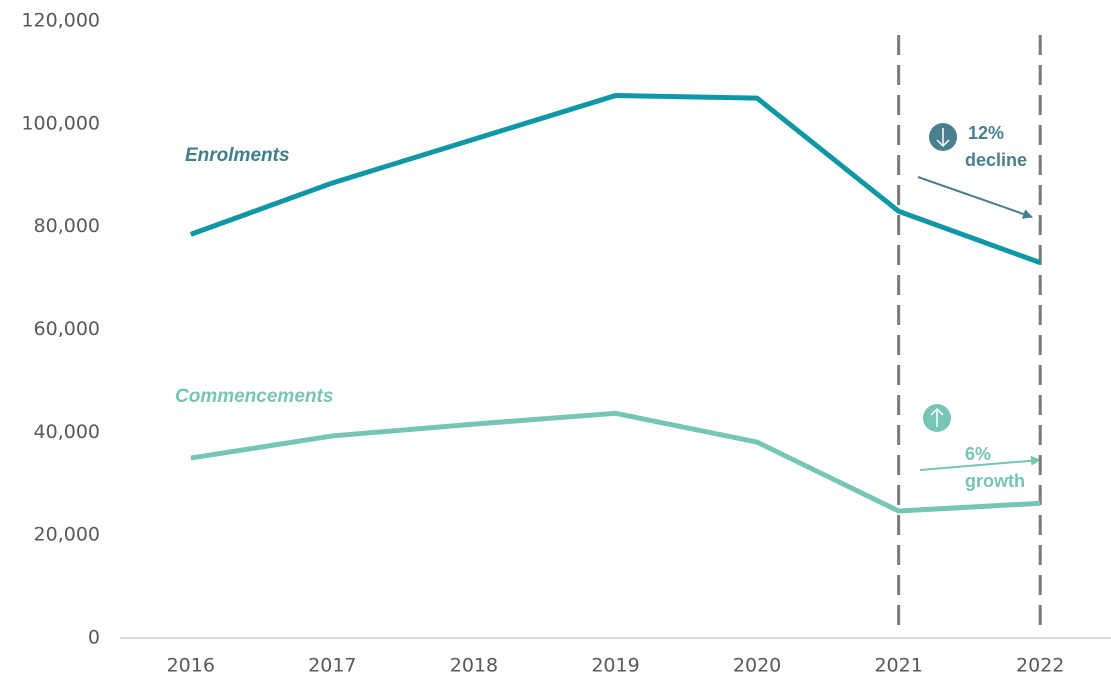 This screenshot has width=1111, height=679. What do you see at coordinates (94, 638) in the screenshot?
I see `y-tick-label: 0` at bounding box center [94, 638].